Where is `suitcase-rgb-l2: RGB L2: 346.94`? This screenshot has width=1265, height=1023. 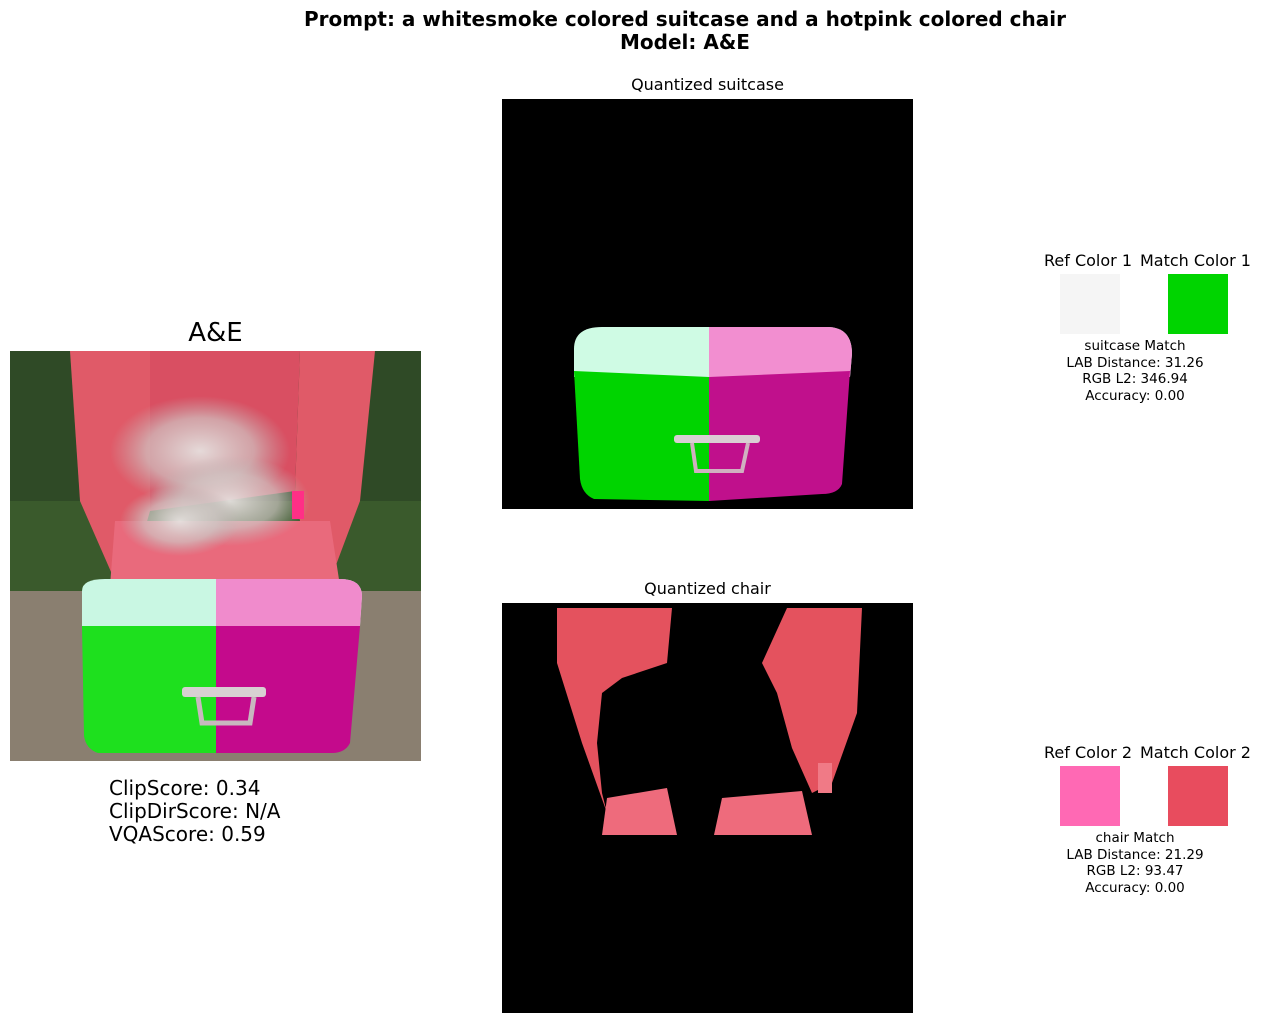
suitcase-rgb-l2: RGB L2: 346.94 is located at coordinates (1135, 379).